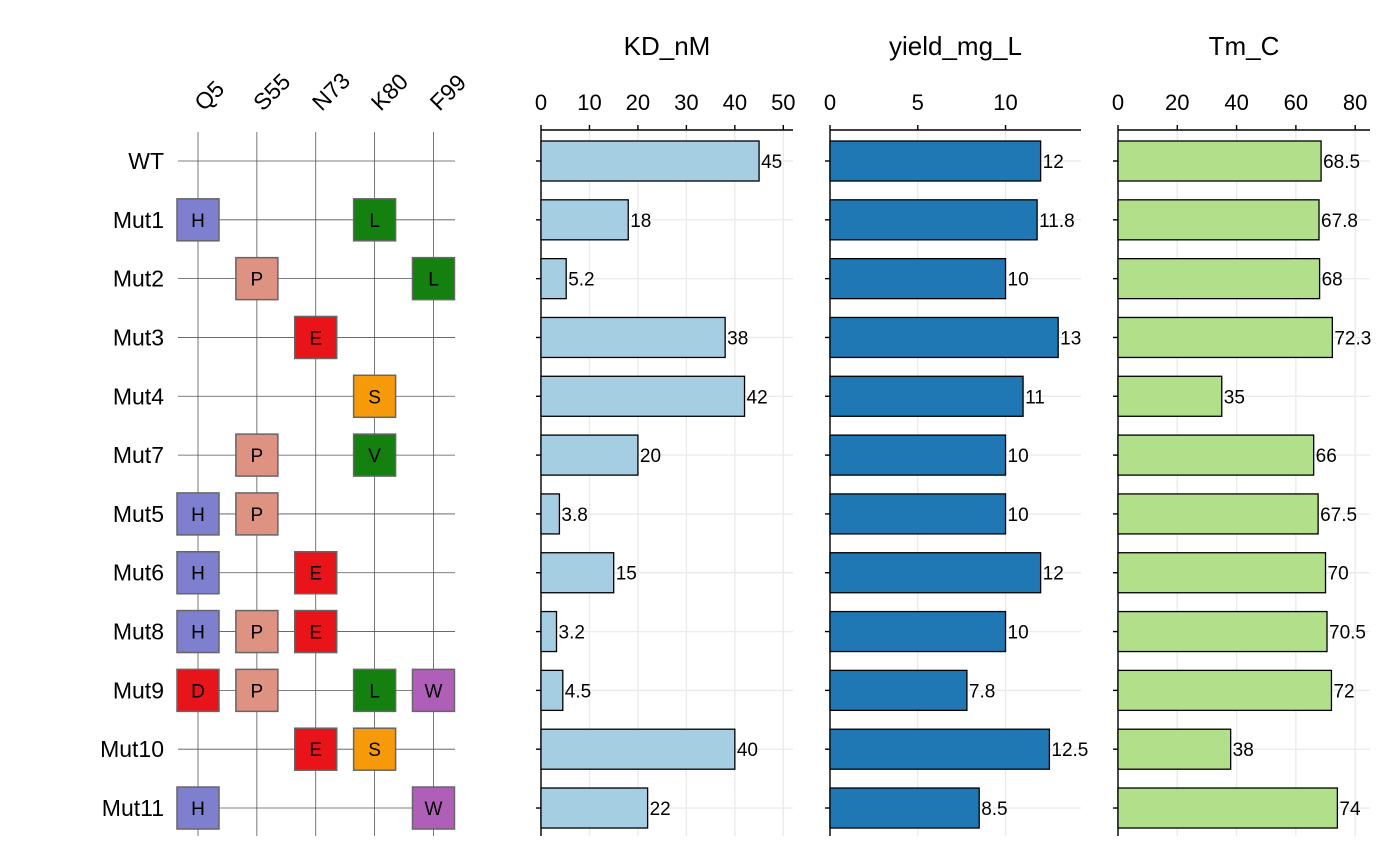 Image resolution: width=1400 pixels, height=866 pixels. Describe the element at coordinates (138, 396) in the screenshot. I see `row-label-mut4: Mut4` at that location.